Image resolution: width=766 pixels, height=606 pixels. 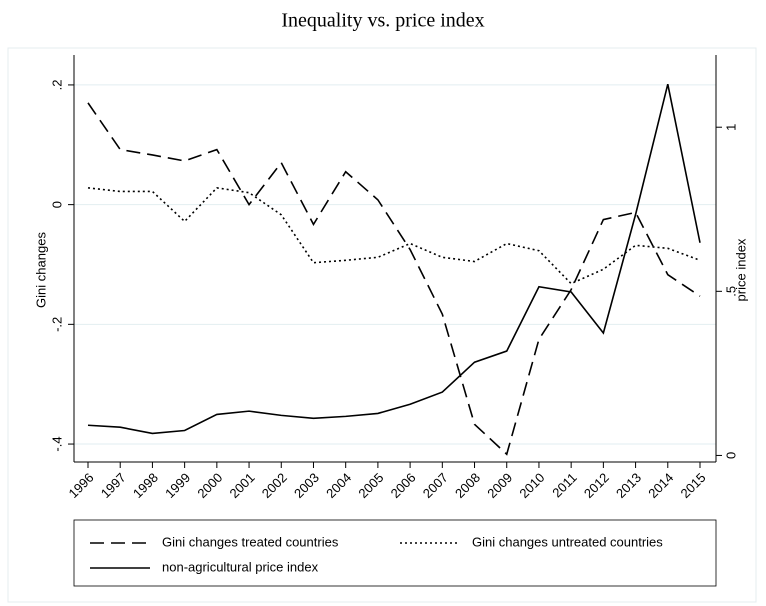 I want to click on line-series, so click(x=394, y=236).